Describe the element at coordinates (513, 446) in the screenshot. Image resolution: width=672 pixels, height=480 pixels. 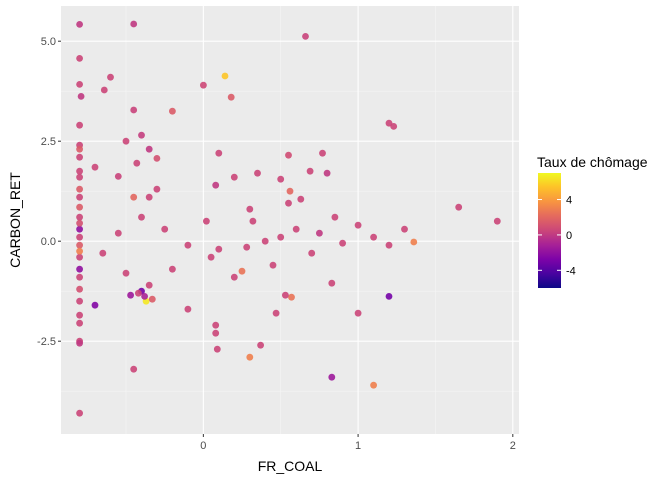
I see `x-tick-label: 2` at that location.